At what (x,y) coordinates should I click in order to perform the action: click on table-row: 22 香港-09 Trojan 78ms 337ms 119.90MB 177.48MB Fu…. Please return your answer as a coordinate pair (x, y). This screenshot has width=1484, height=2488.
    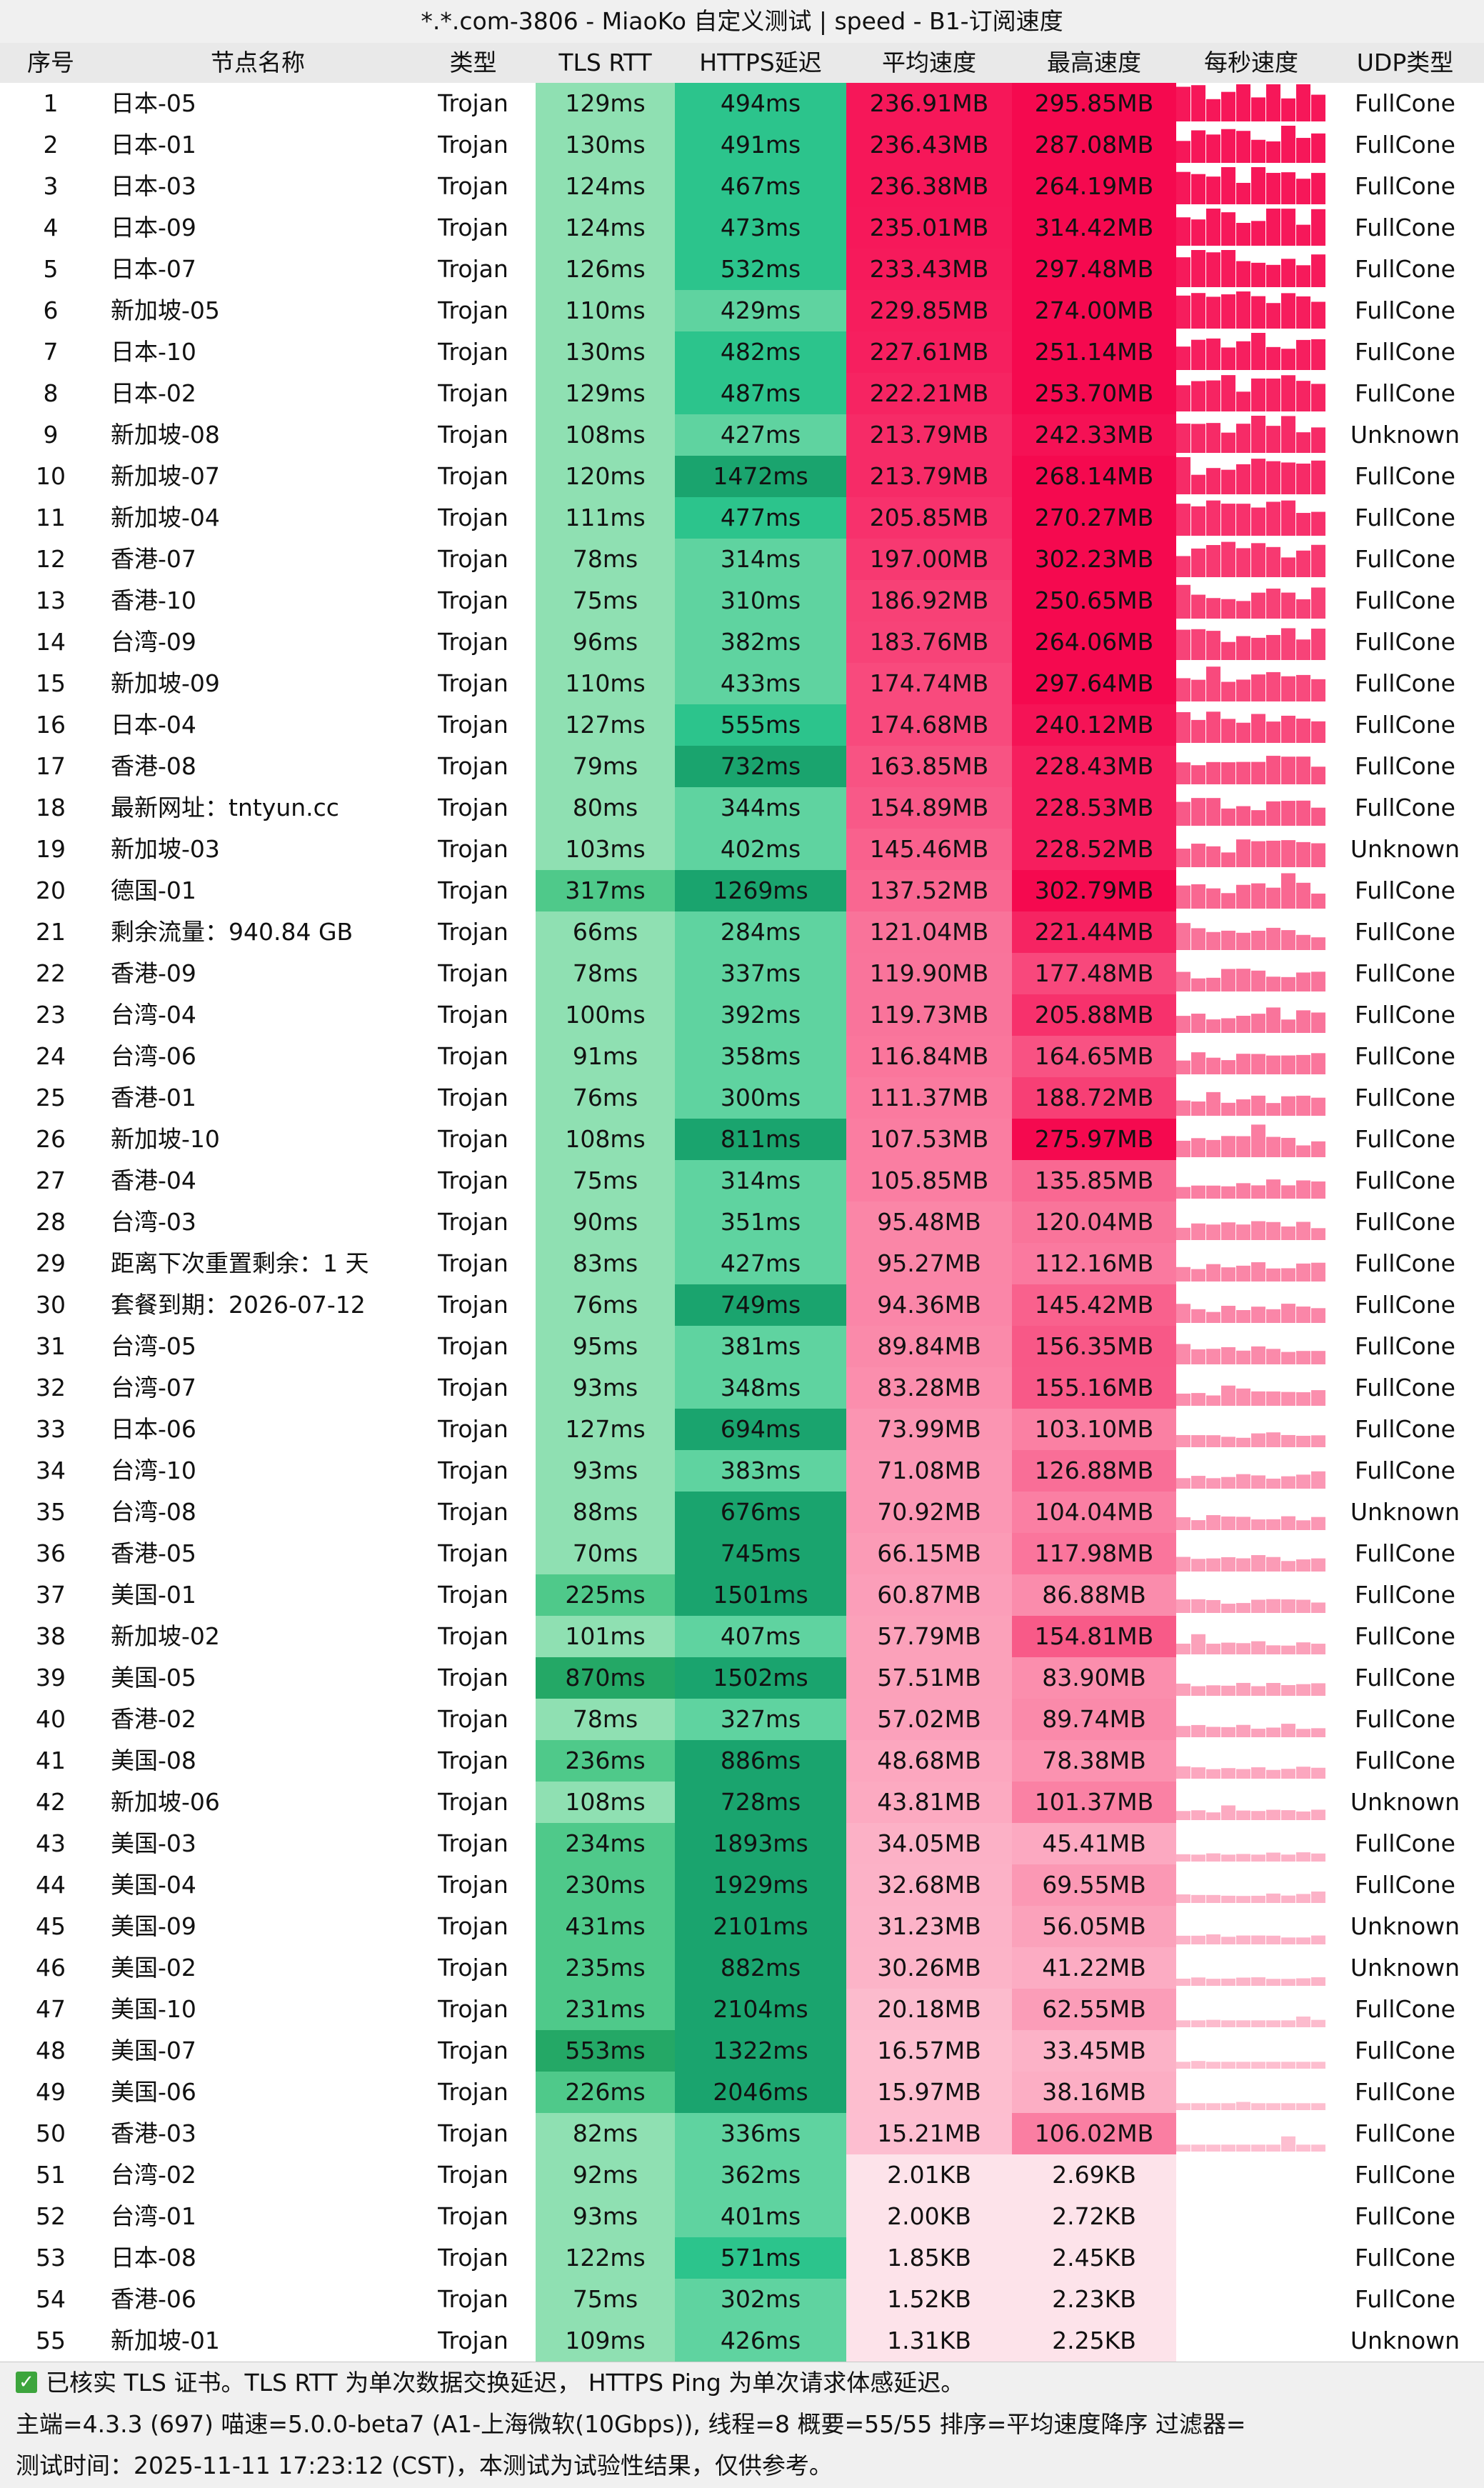
    Looking at the image, I should click on (742, 974).